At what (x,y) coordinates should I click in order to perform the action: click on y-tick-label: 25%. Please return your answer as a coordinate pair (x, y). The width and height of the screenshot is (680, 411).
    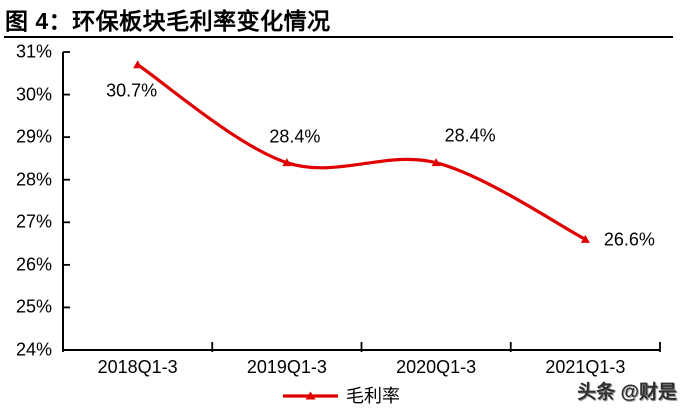
    Looking at the image, I should click on (33, 306).